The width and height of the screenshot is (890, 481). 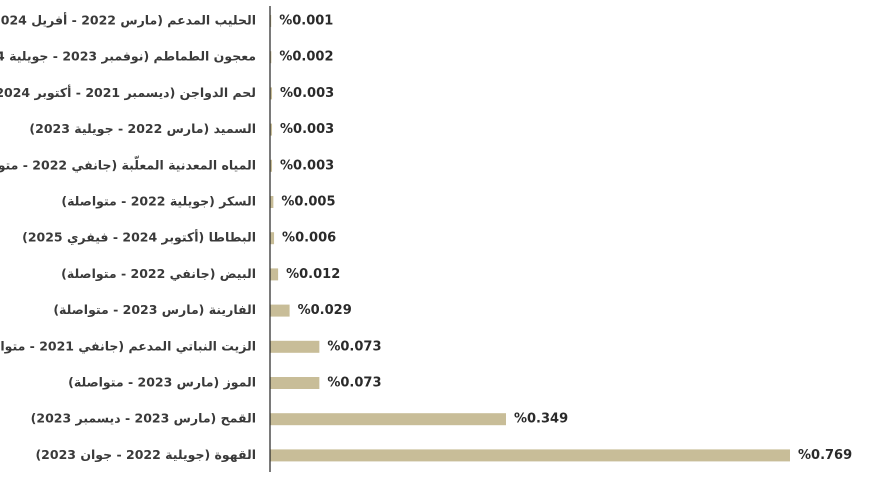 I want to click on value-label-10: %0.073, so click(x=354, y=383).